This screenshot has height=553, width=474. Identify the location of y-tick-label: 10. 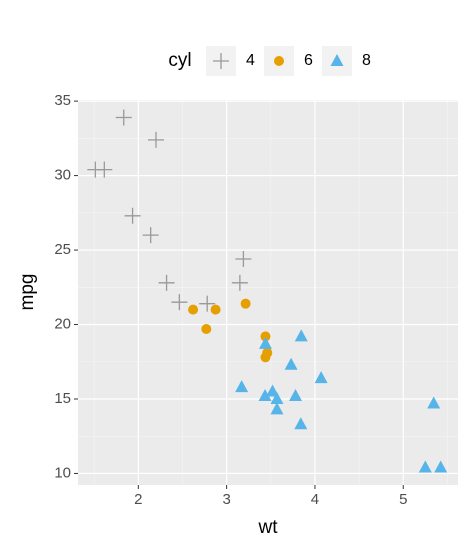
(62, 472).